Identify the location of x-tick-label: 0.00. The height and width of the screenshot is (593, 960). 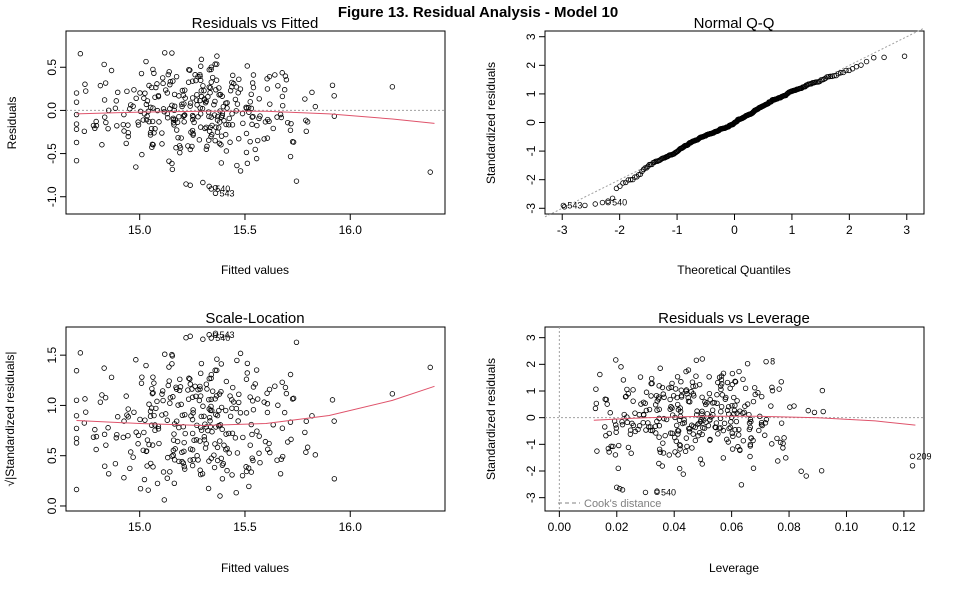
(560, 527).